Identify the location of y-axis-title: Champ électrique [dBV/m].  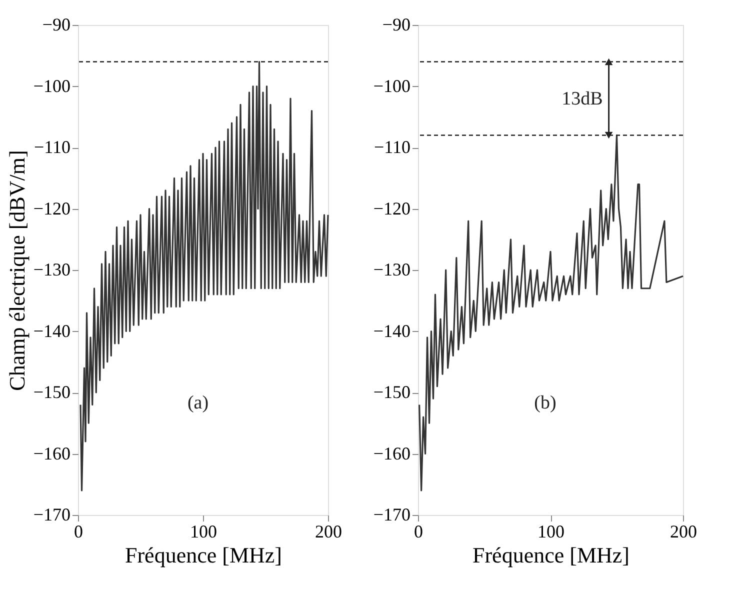
(17, 270).